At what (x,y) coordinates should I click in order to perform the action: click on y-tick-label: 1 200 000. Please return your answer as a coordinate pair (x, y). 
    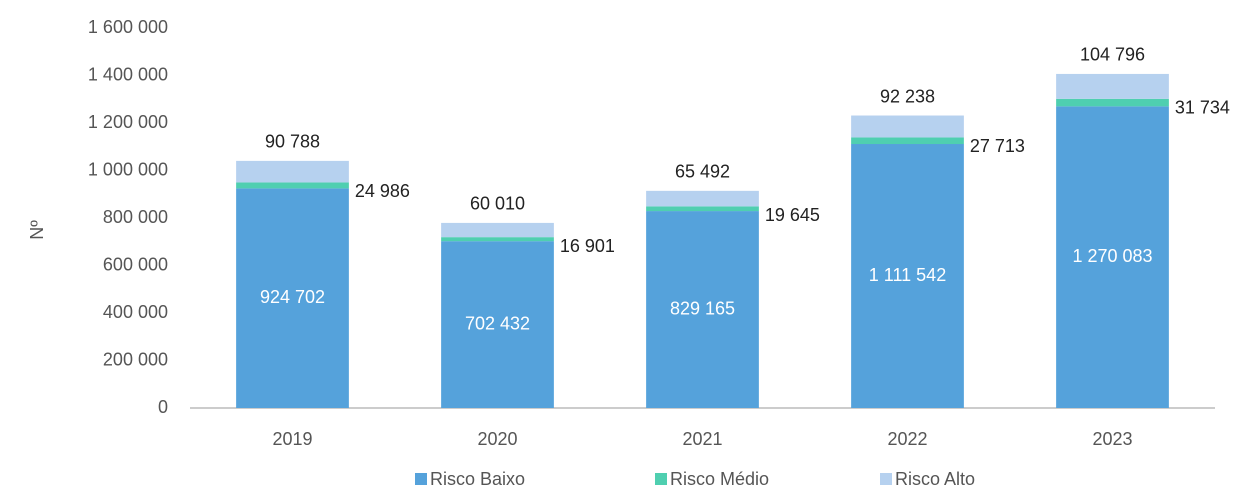
    Looking at the image, I should click on (128, 122).